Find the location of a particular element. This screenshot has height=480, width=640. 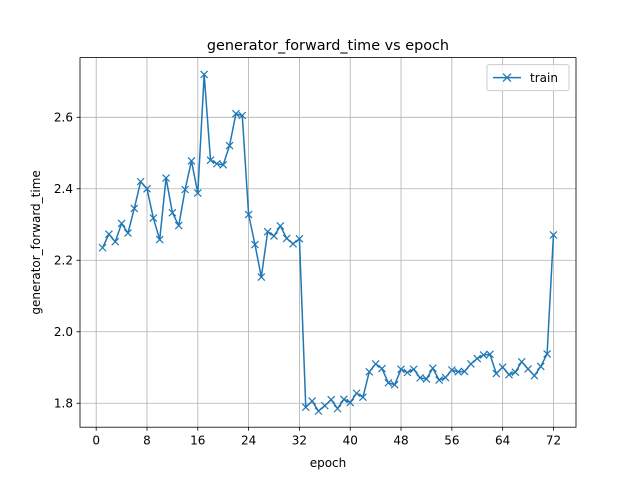

legend-box is located at coordinates (528, 78).